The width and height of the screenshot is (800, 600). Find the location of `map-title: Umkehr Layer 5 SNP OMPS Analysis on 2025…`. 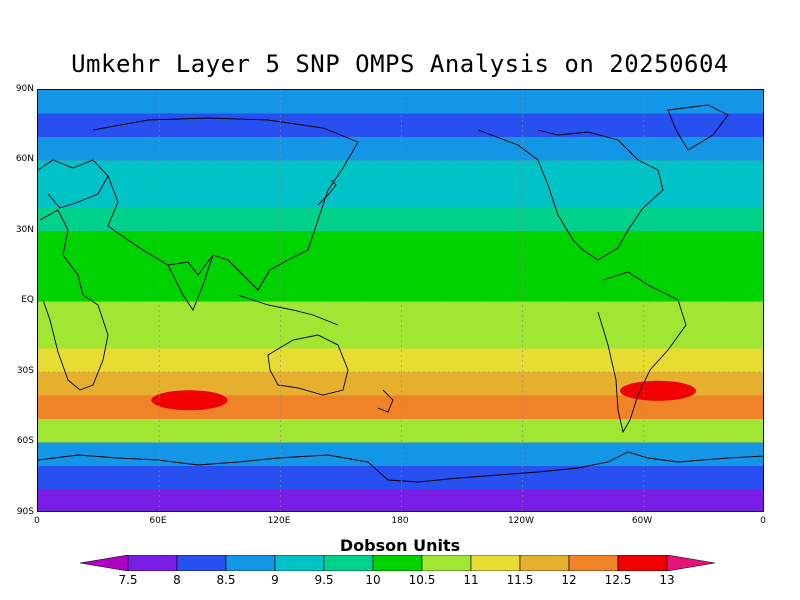

map-title: Umkehr Layer 5 SNP OMPS Analysis on 2025… is located at coordinates (400, 64).